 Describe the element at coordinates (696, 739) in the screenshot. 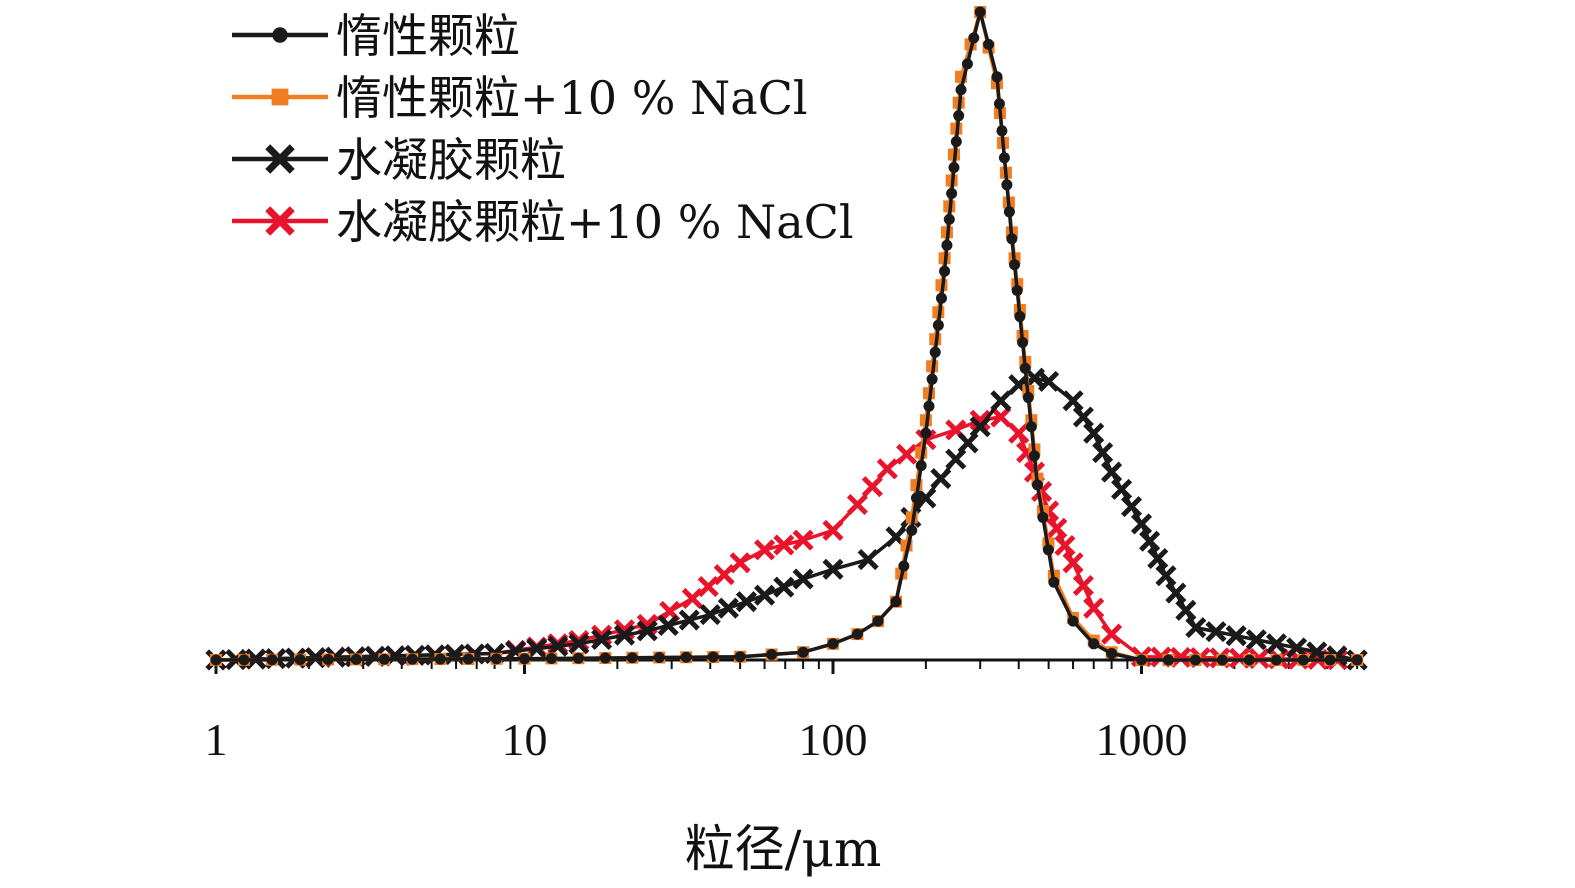

I see `x-tick-labels: 1 10 100 1000` at that location.